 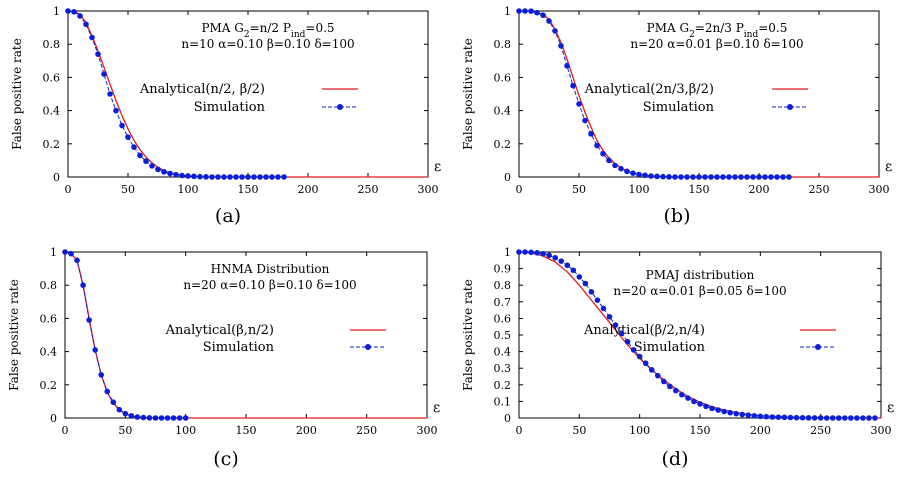 I want to click on x-tick-label: 250, so click(x=366, y=430).